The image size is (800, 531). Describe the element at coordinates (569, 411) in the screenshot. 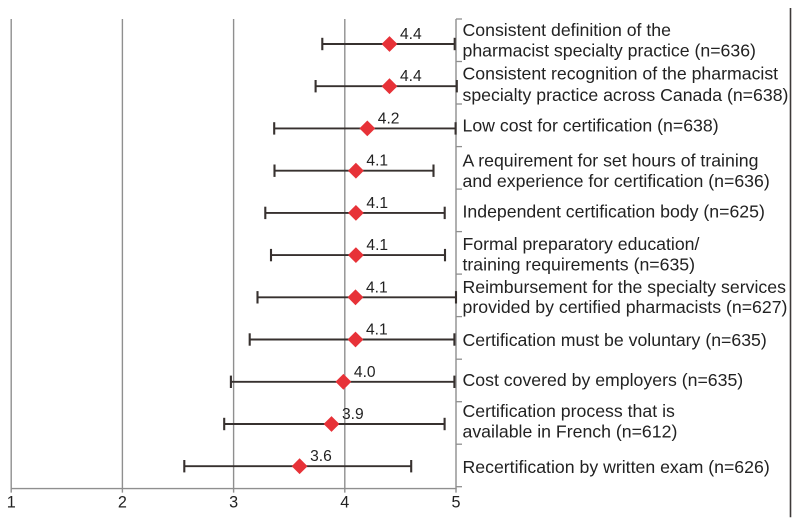

I see `svg-text: Certification process that is` at that location.